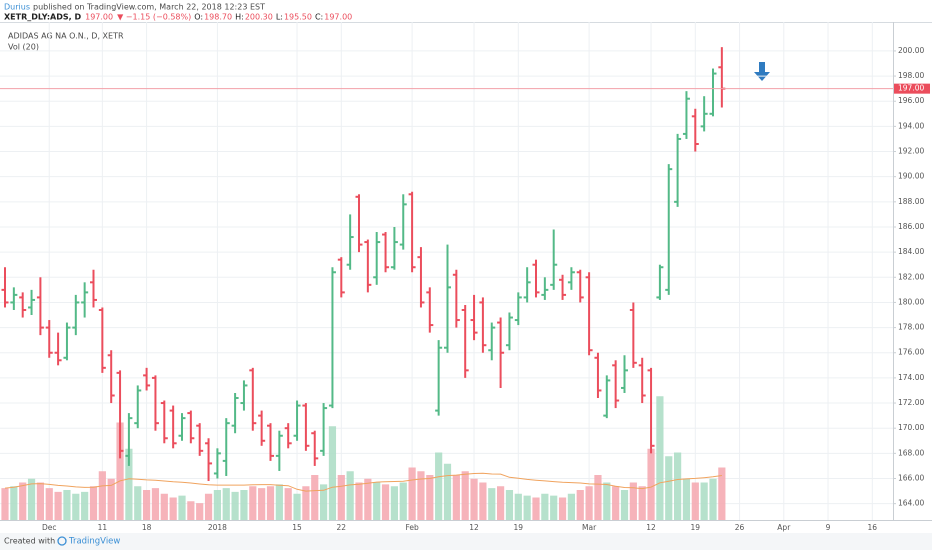 This screenshot has height=550, width=932. I want to click on y-tick-label: 180.00, so click(911, 301).